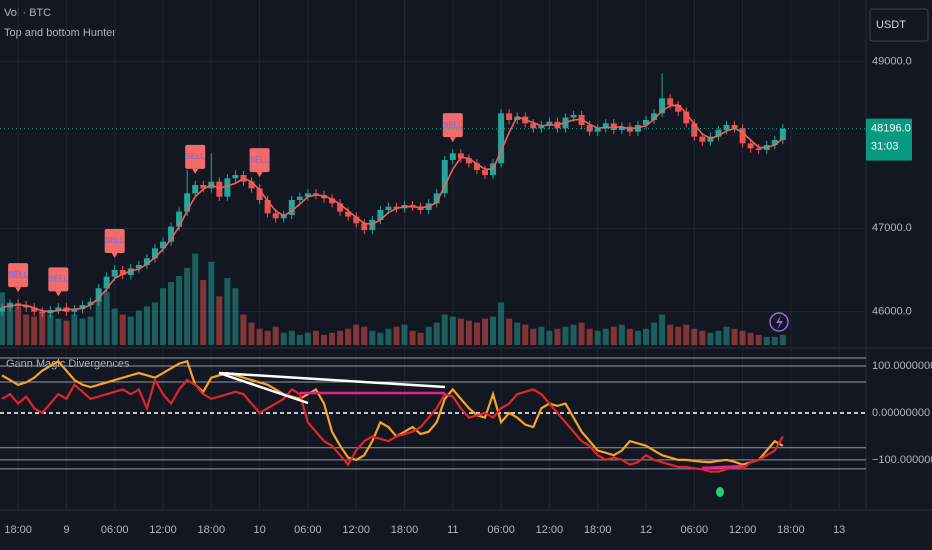  What do you see at coordinates (66, 530) in the screenshot?
I see `x-tick-label: 9` at bounding box center [66, 530].